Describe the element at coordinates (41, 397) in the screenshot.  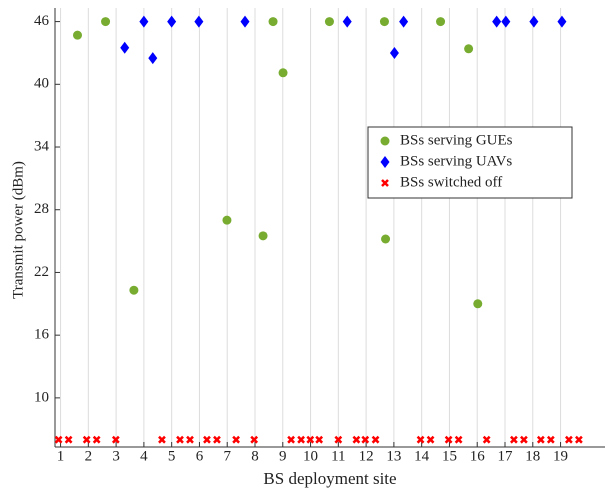
I see `y-tick-label: 10` at that location.